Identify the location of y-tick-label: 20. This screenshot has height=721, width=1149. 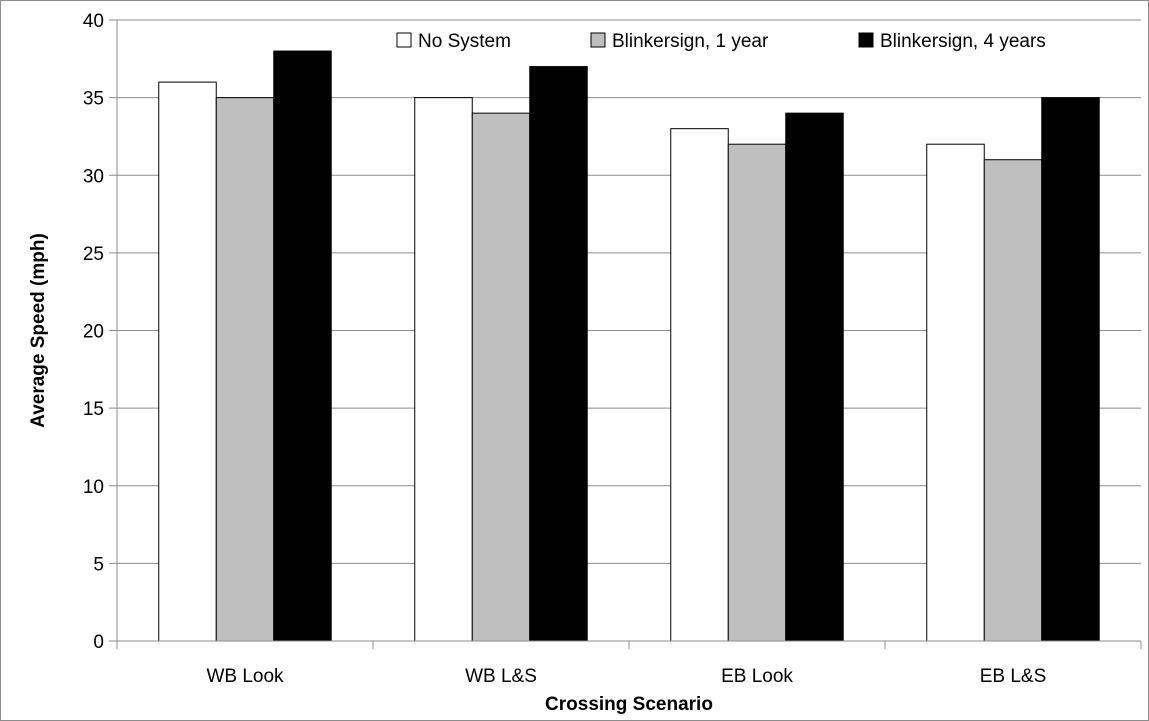
(93, 332).